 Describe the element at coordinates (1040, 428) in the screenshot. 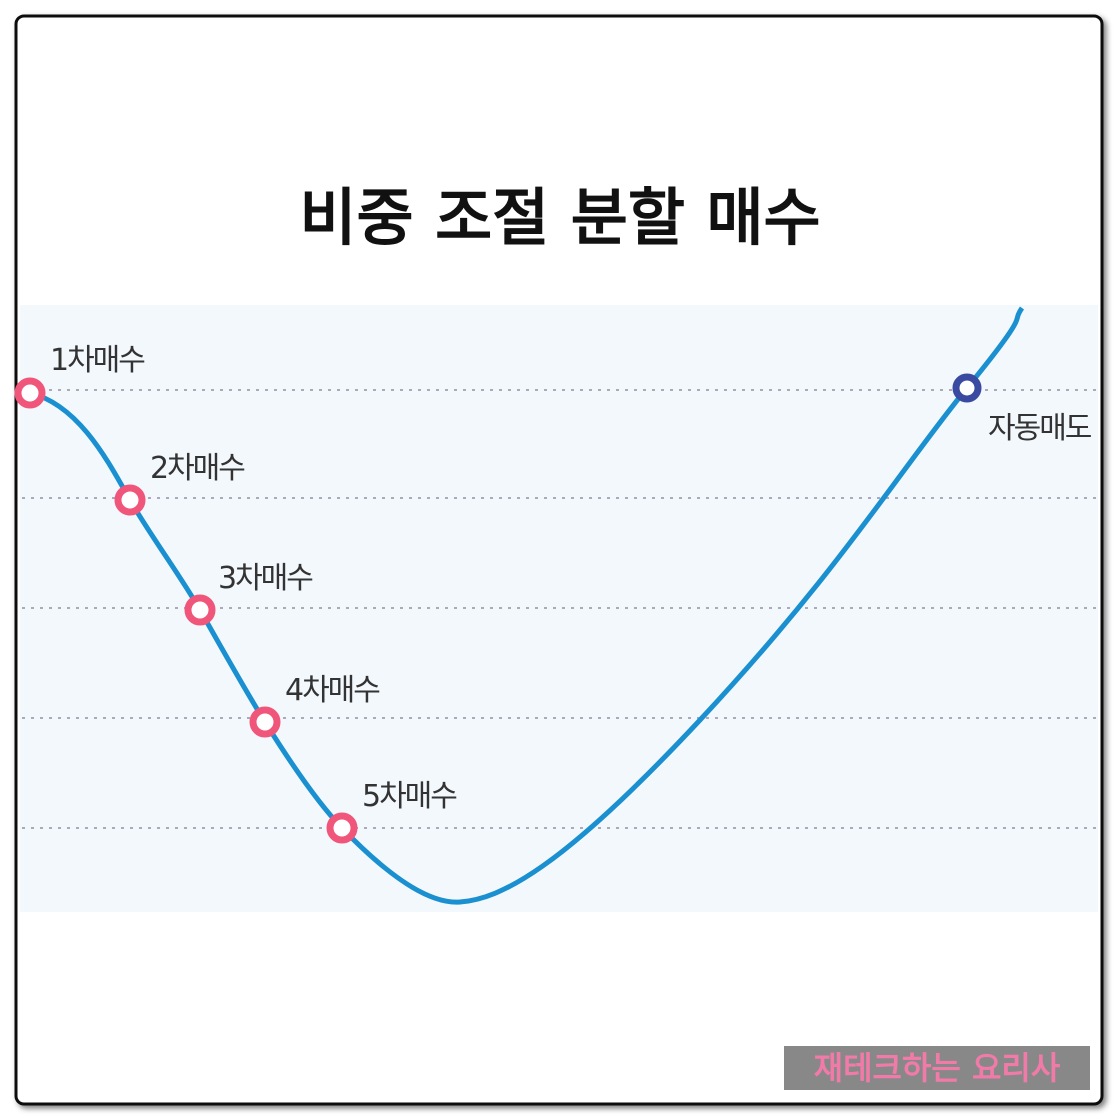

I see `node-label: 자동매도` at that location.